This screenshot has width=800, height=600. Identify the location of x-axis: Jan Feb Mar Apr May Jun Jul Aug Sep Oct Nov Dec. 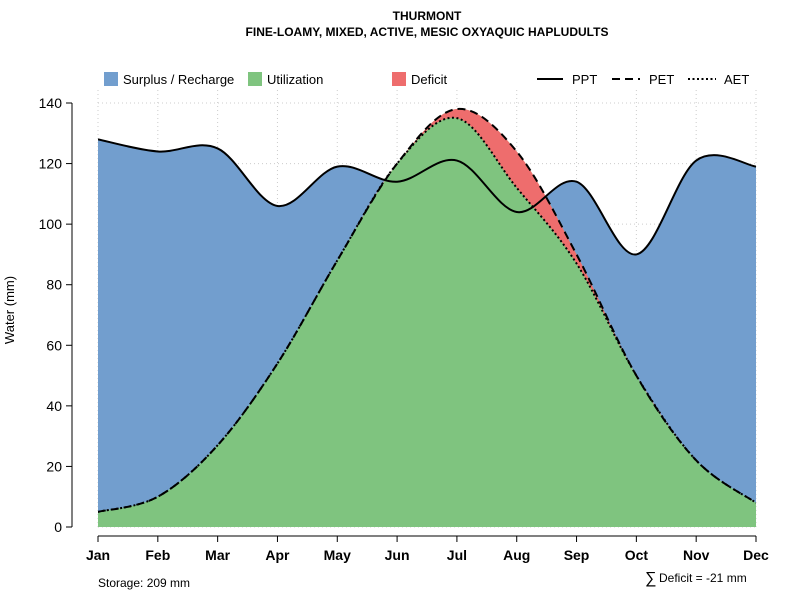
(427, 549).